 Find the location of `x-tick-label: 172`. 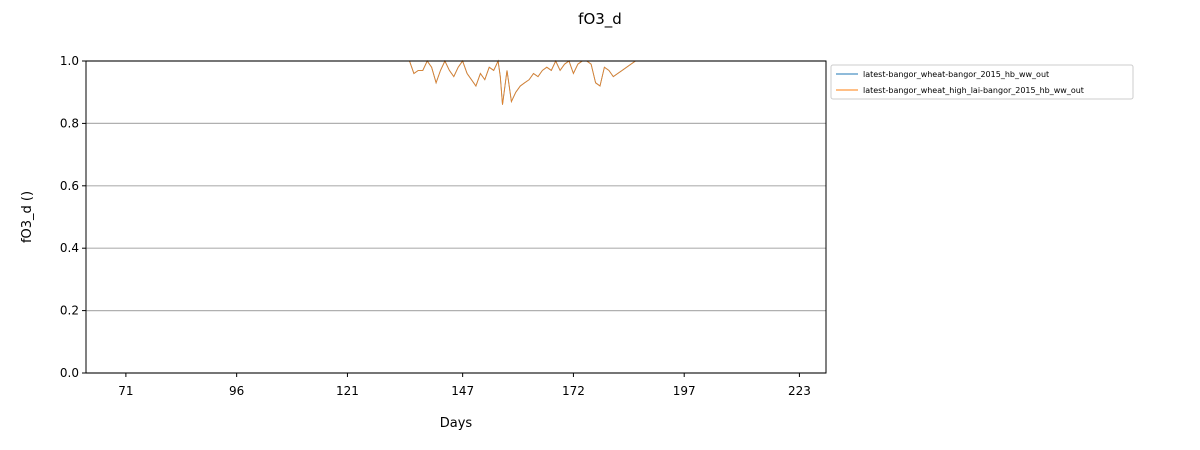

x-tick-label: 172 is located at coordinates (573, 391).